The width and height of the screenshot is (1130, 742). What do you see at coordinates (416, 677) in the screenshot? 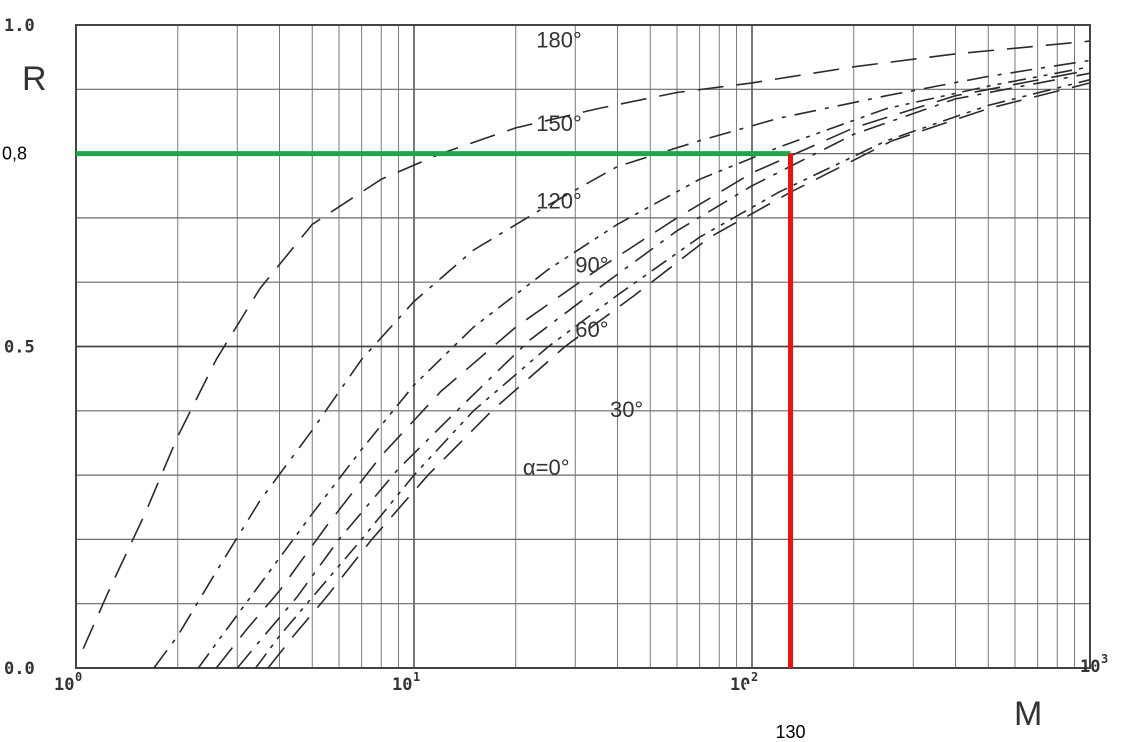
I see `x-tick-label-exponent: 1` at bounding box center [416, 677].